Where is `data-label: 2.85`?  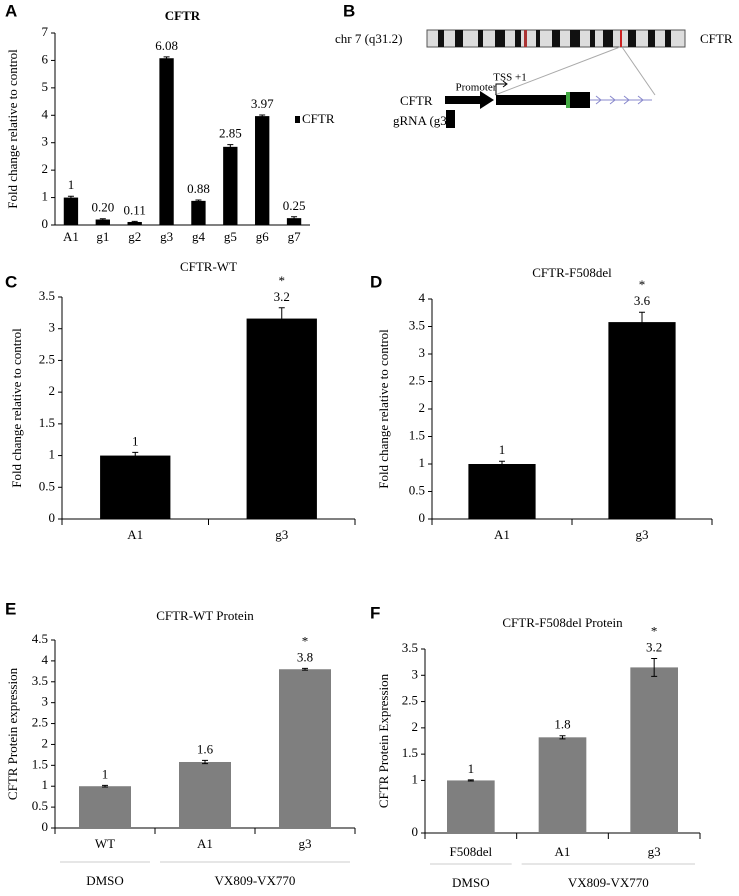 data-label: 2.85 is located at coordinates (230, 133).